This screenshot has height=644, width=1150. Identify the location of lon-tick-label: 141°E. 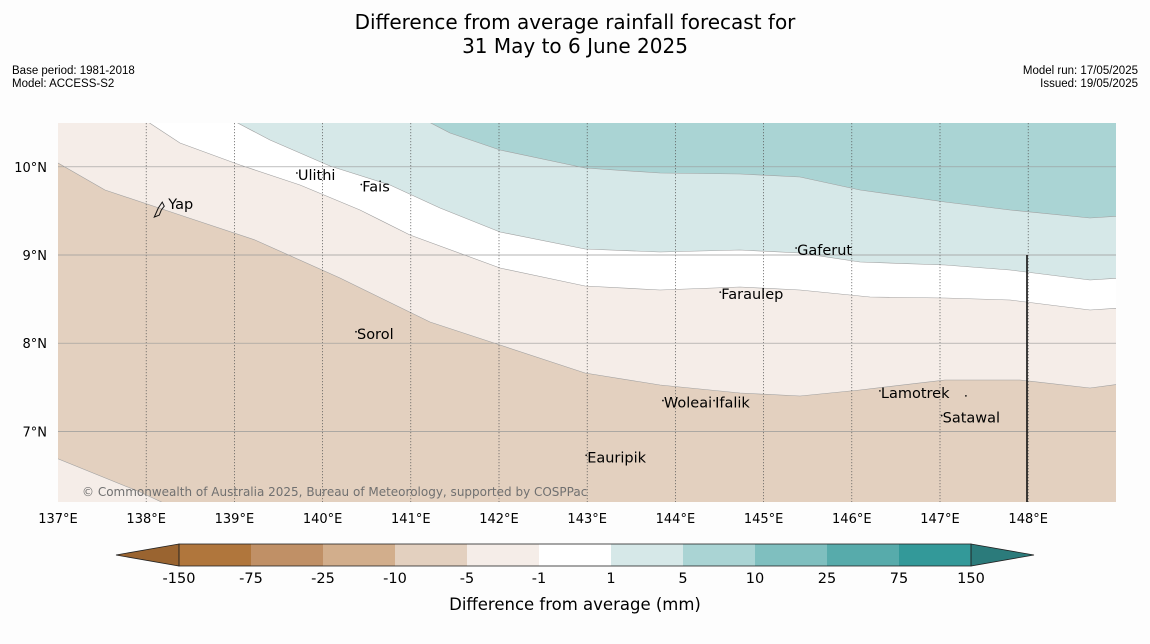
(411, 519).